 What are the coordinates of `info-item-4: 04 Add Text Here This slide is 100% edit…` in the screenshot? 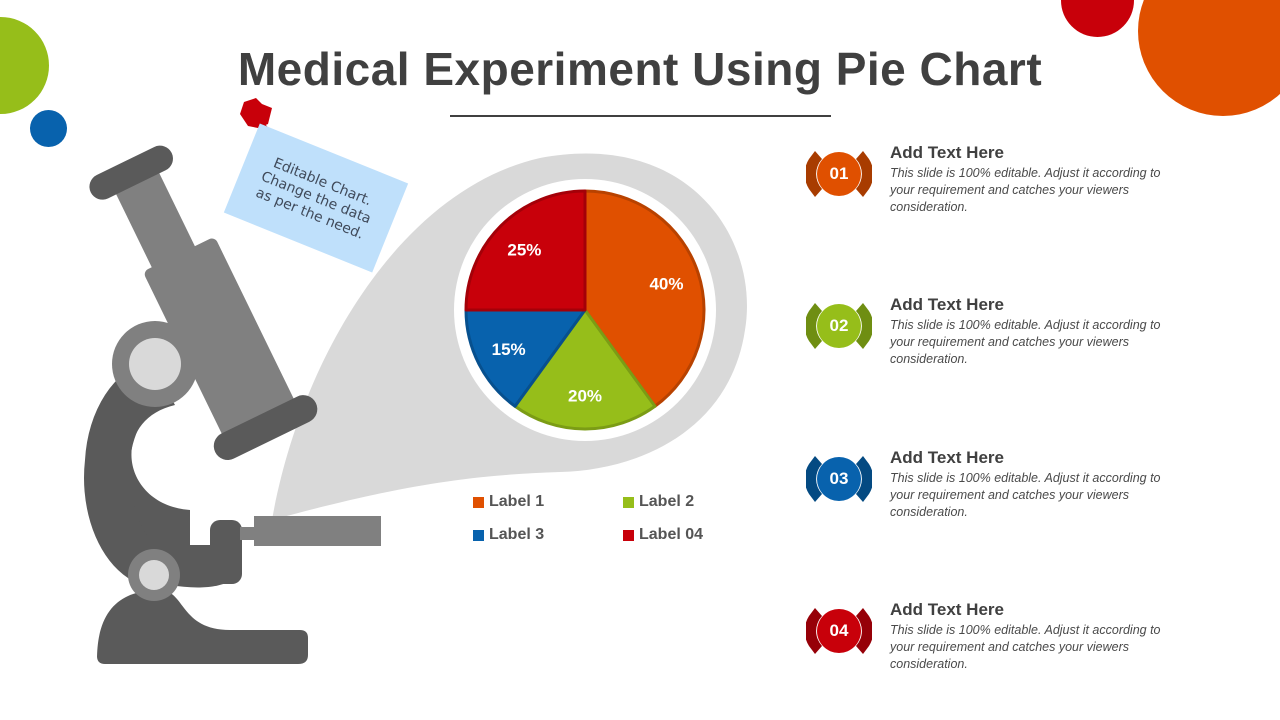 It's located at (1016, 640).